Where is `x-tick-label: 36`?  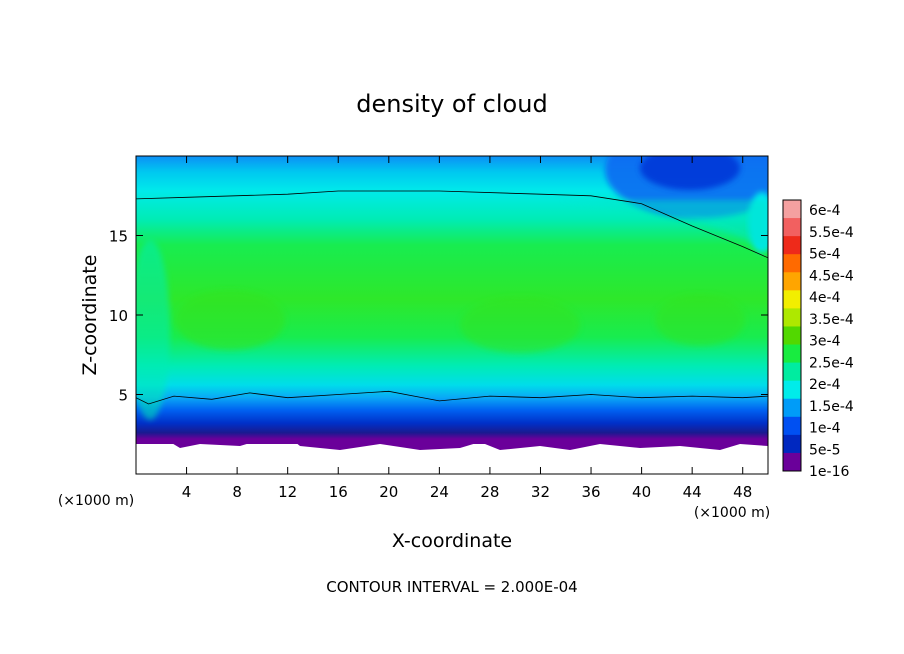
x-tick-label: 36 is located at coordinates (590, 492).